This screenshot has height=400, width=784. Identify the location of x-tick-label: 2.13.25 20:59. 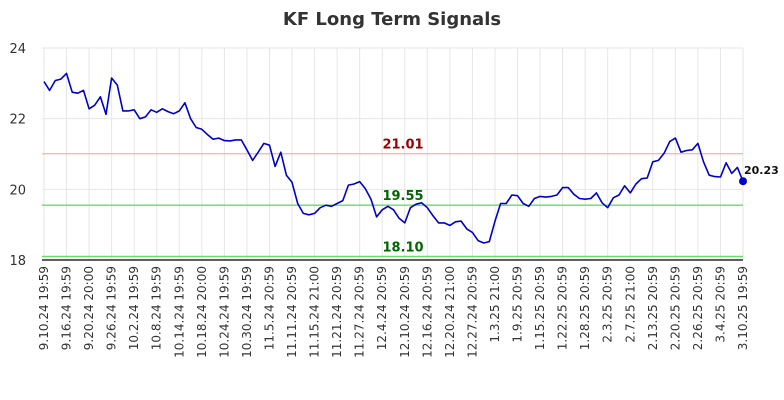
(653, 308).